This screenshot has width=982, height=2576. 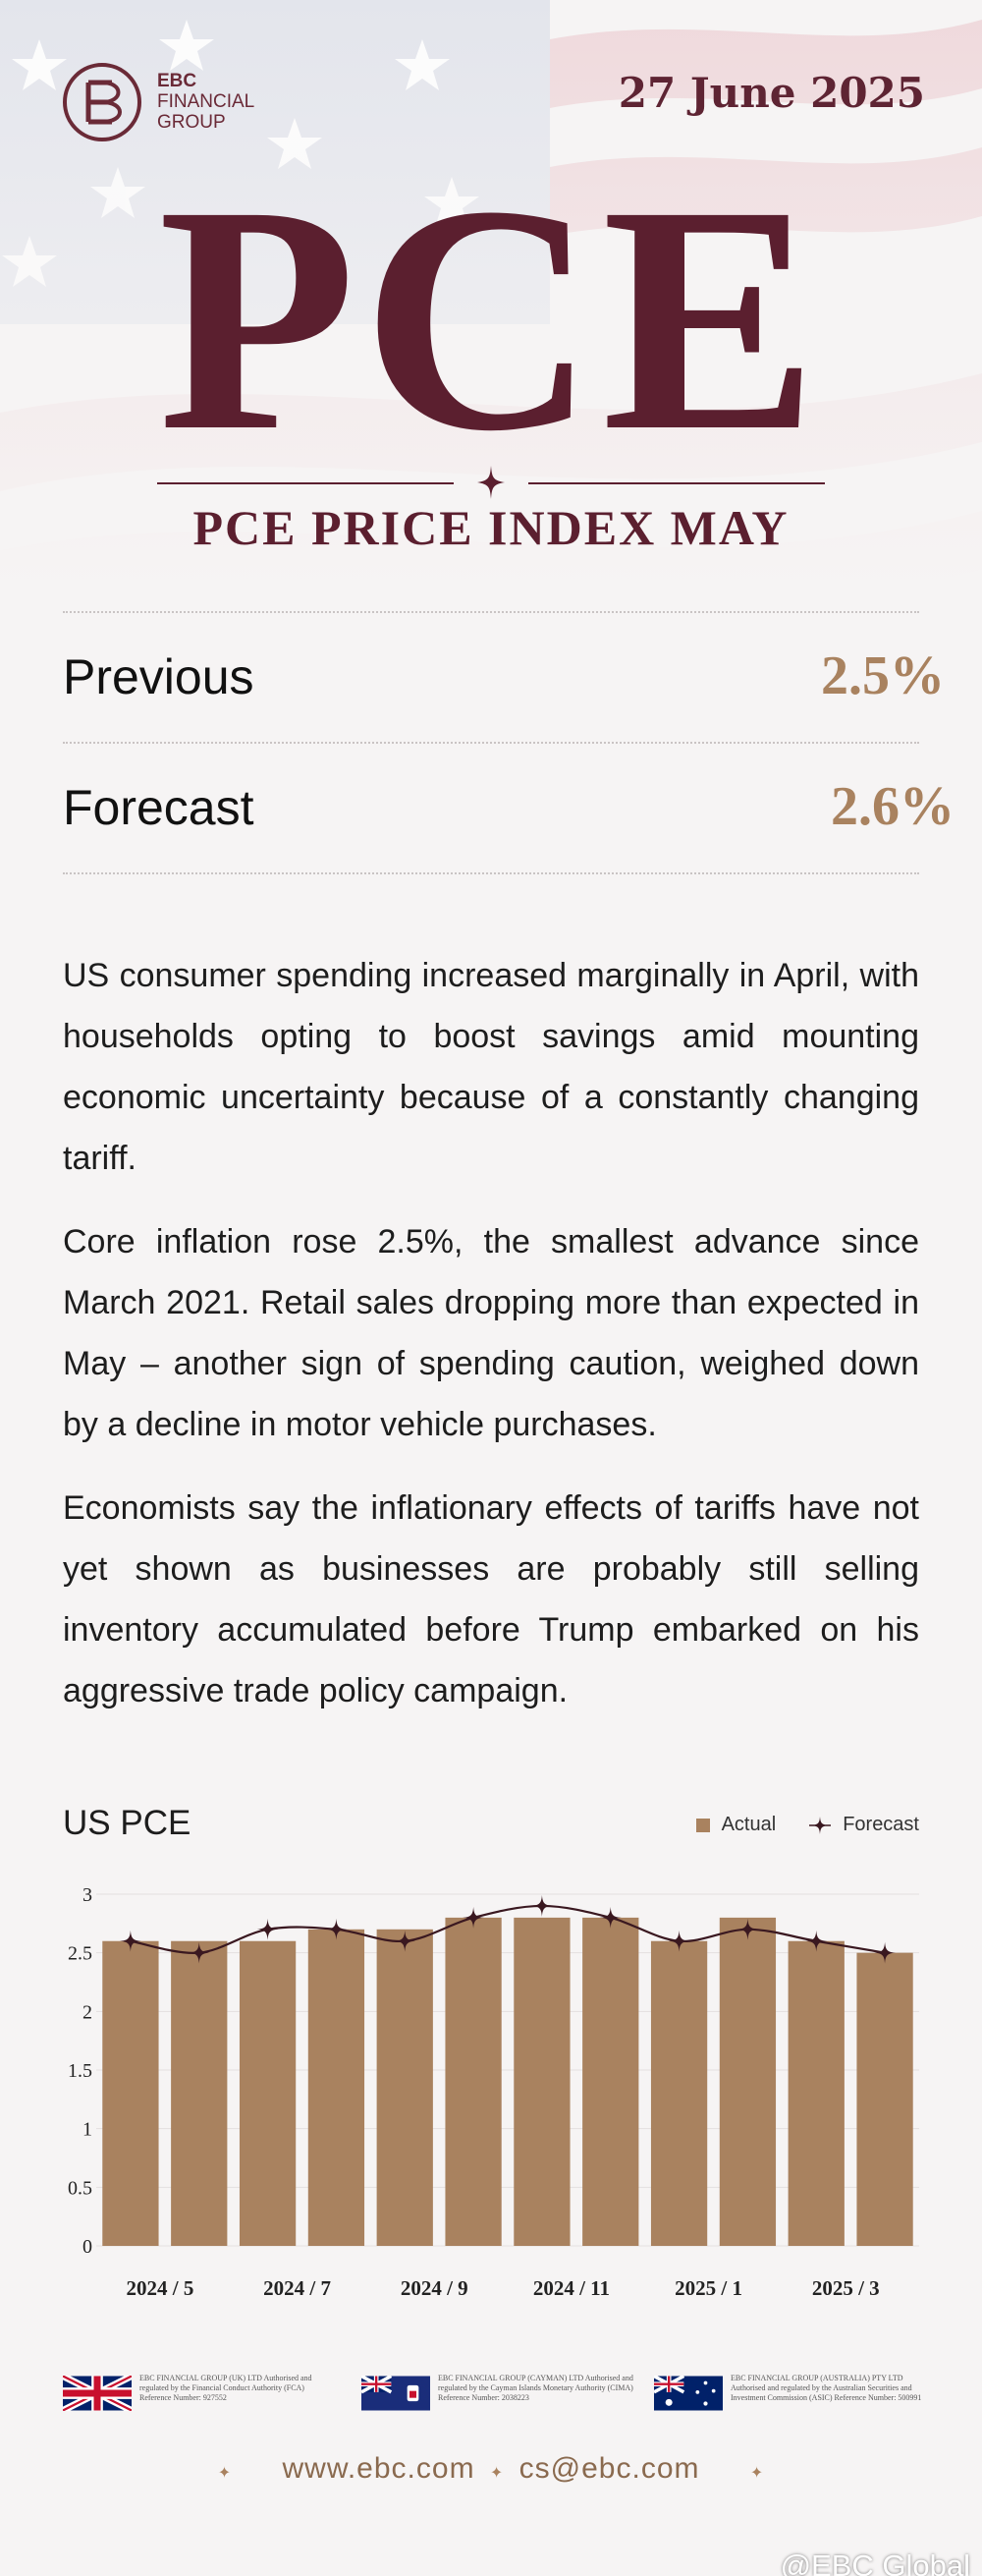 I want to click on y-tick-label: 0.5, so click(x=80, y=2188).